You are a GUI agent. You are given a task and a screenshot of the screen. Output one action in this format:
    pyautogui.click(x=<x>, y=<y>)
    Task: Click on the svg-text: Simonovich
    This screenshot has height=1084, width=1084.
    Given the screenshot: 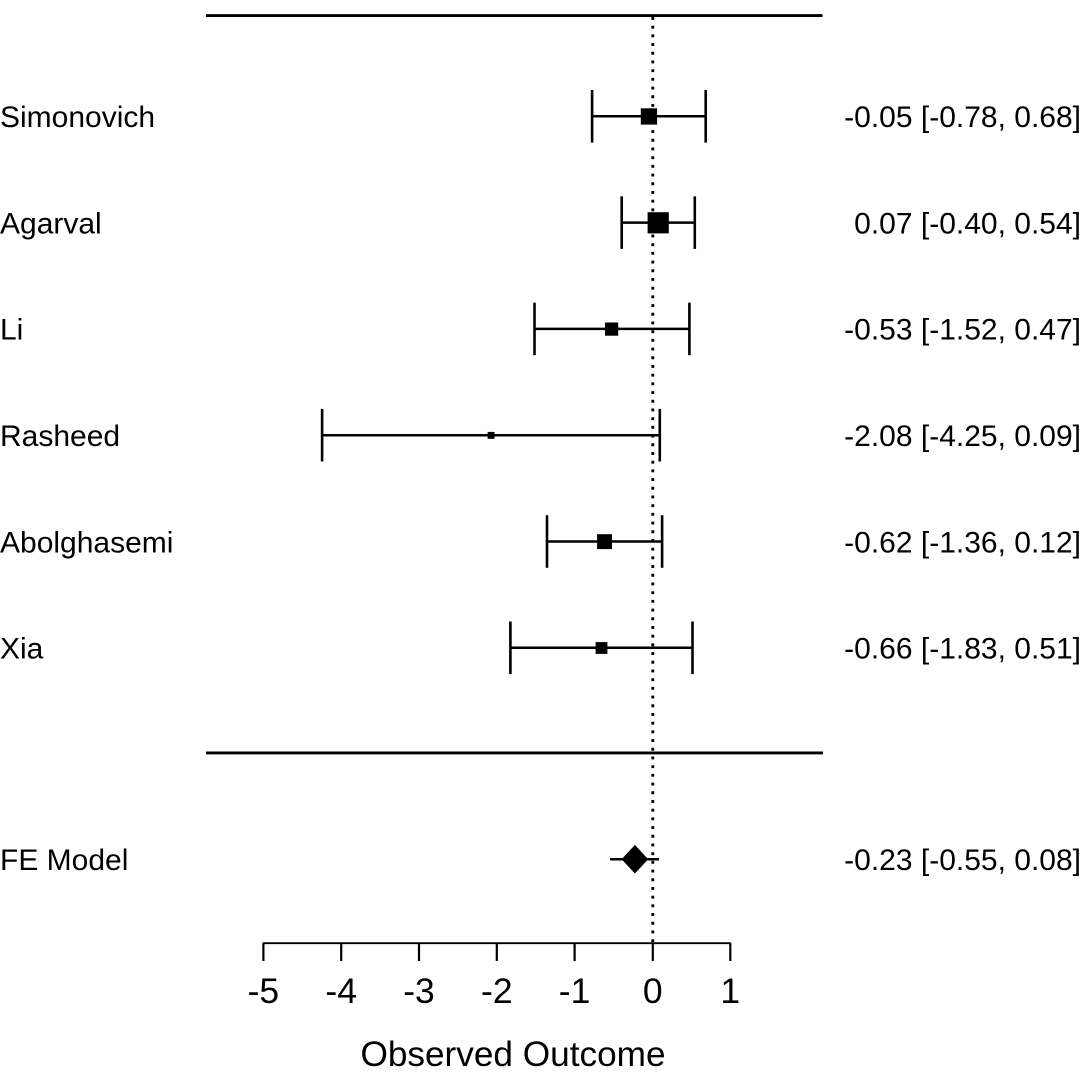 What is the action you would take?
    pyautogui.click(x=77, y=117)
    